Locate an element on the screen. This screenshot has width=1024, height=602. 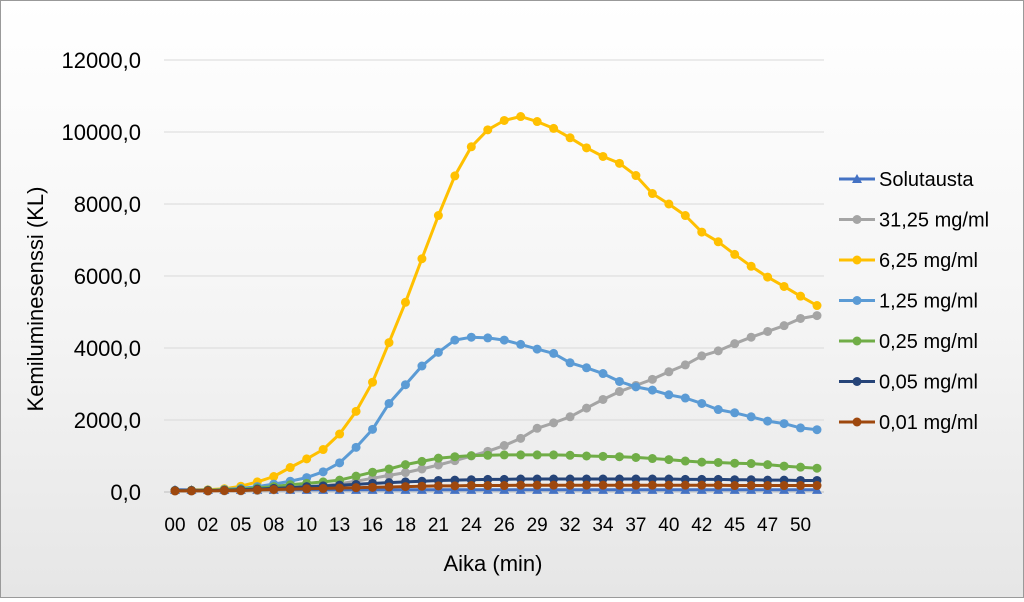
x-tick-label: 50 is located at coordinates (800, 525).